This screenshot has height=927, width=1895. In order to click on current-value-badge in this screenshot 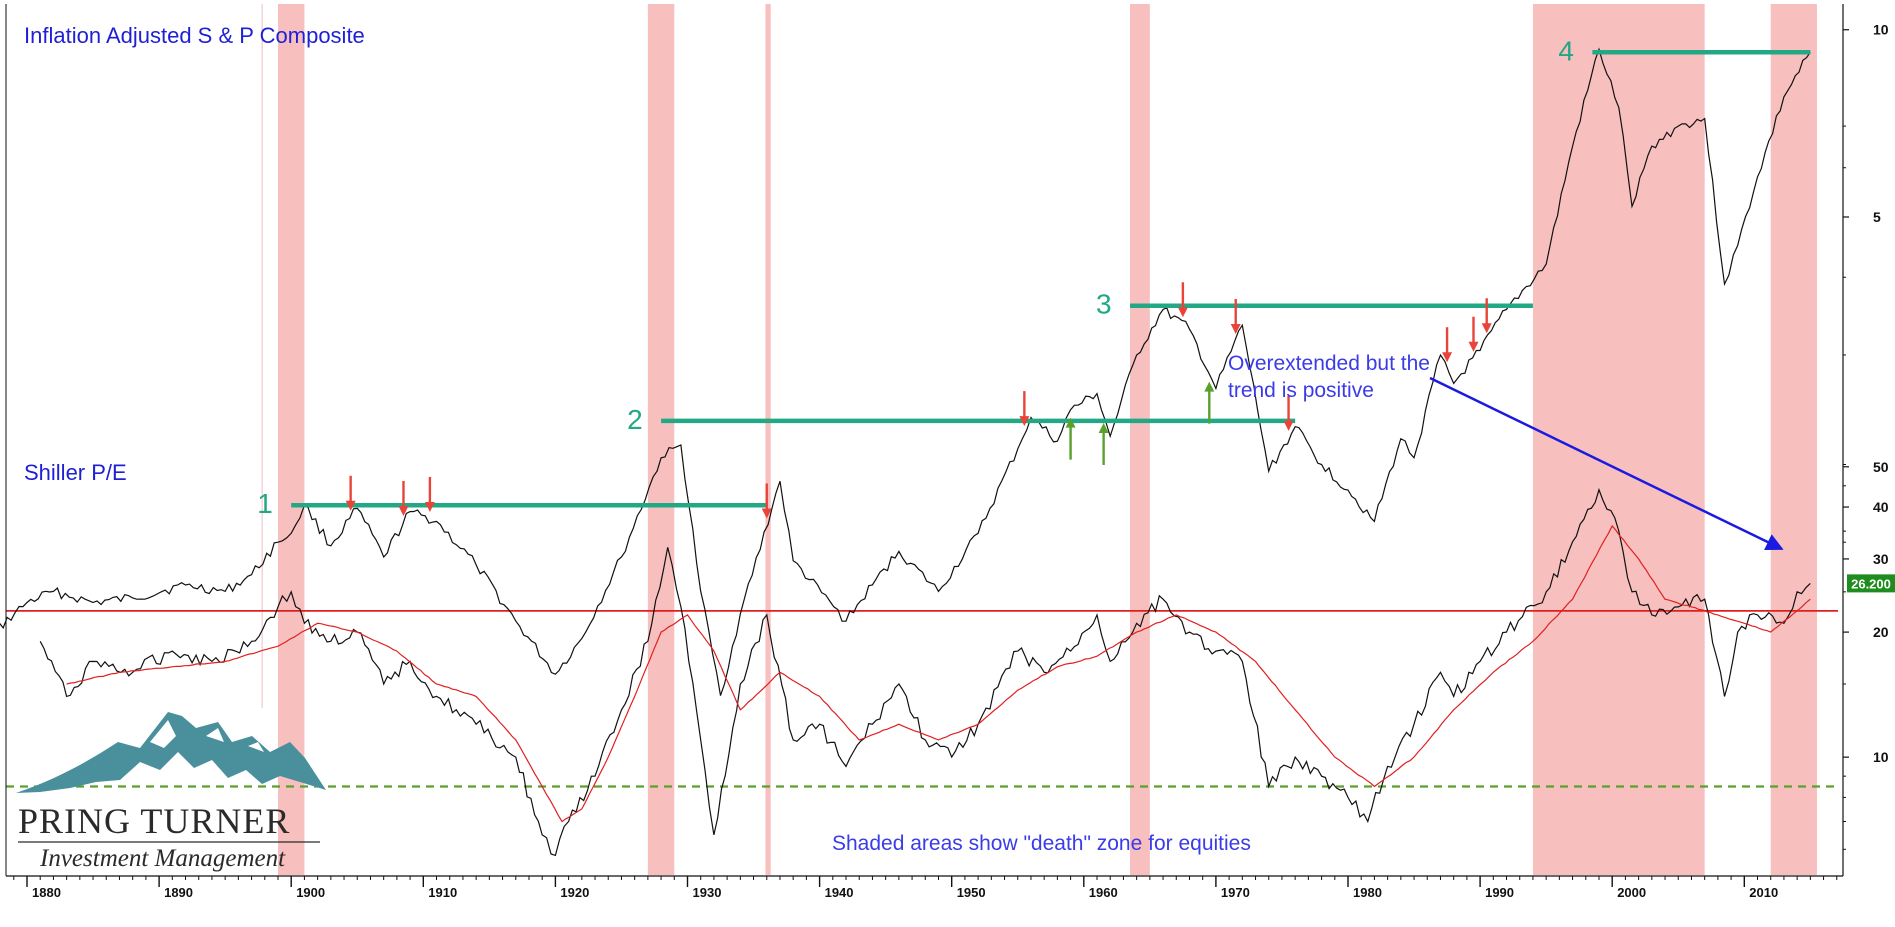, I will do `click(1871, 583)`.